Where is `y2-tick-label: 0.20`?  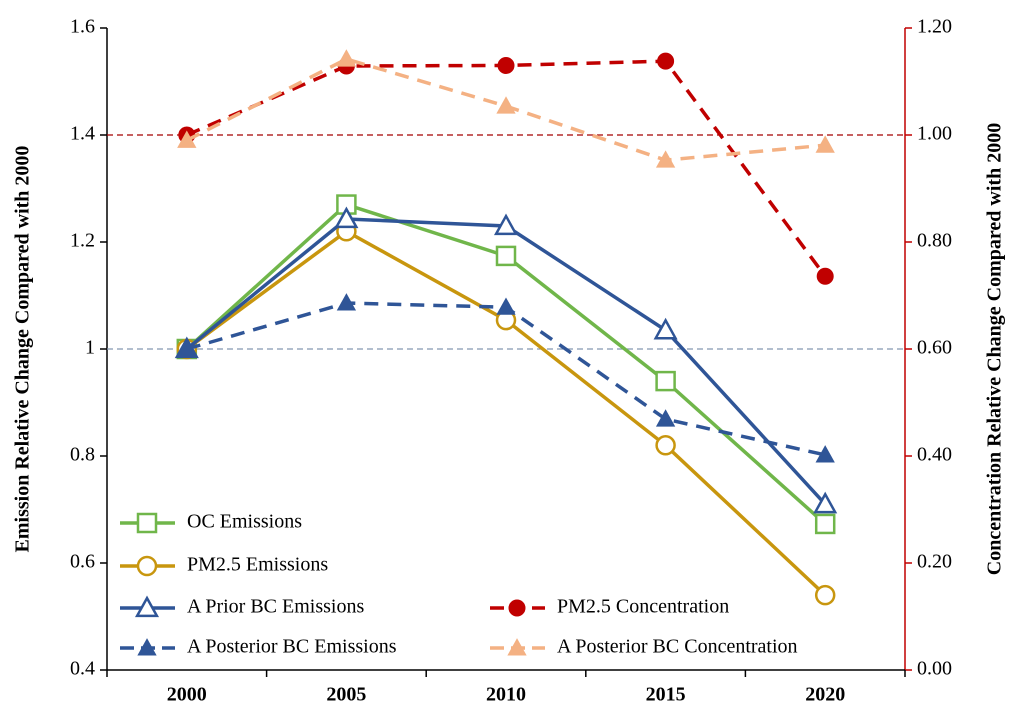
y2-tick-label: 0.20 is located at coordinates (934, 562).